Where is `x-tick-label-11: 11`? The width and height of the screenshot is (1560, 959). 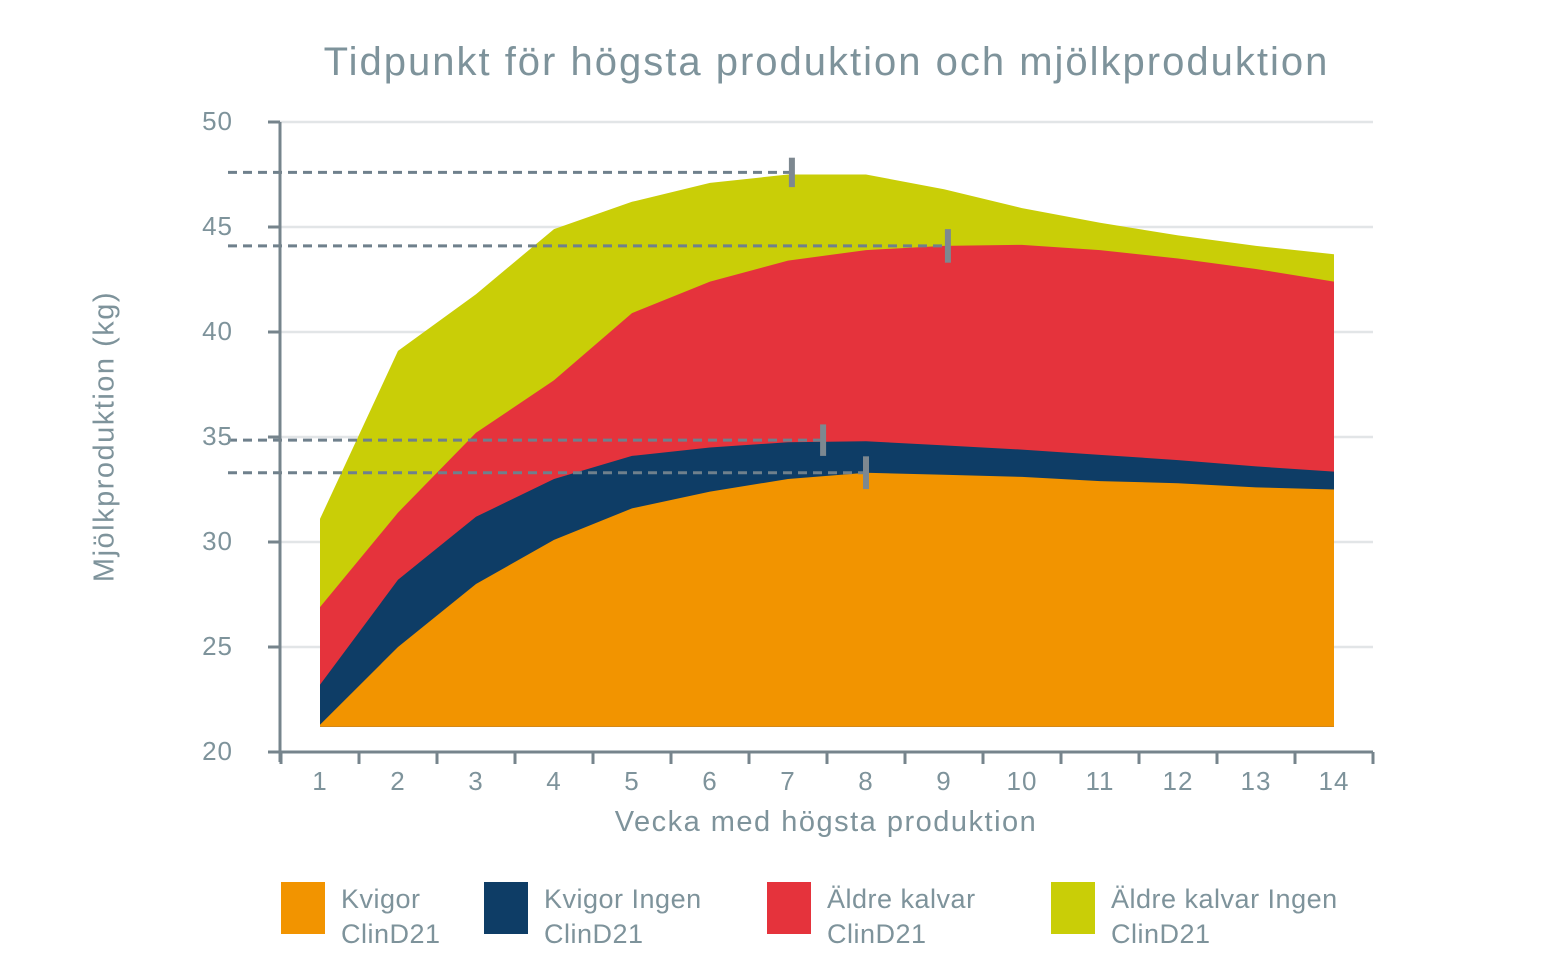 x-tick-label-11: 11 is located at coordinates (1100, 781).